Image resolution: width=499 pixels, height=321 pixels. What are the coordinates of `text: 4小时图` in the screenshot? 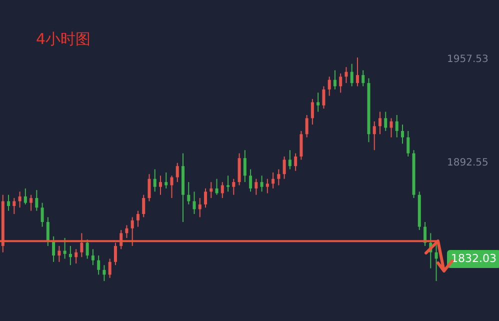 It's located at (63, 39).